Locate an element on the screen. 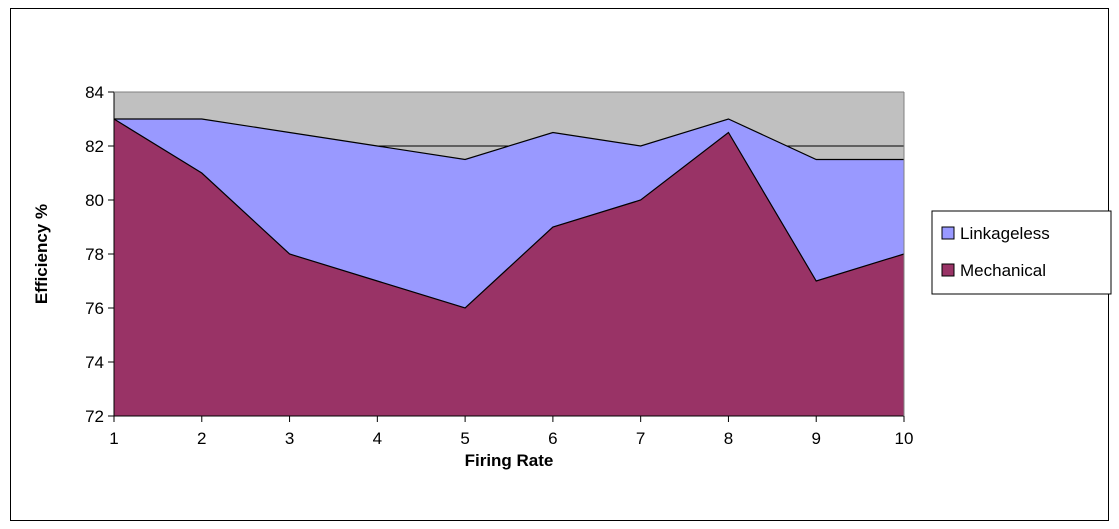  x-tick-label: 6 is located at coordinates (552, 438).